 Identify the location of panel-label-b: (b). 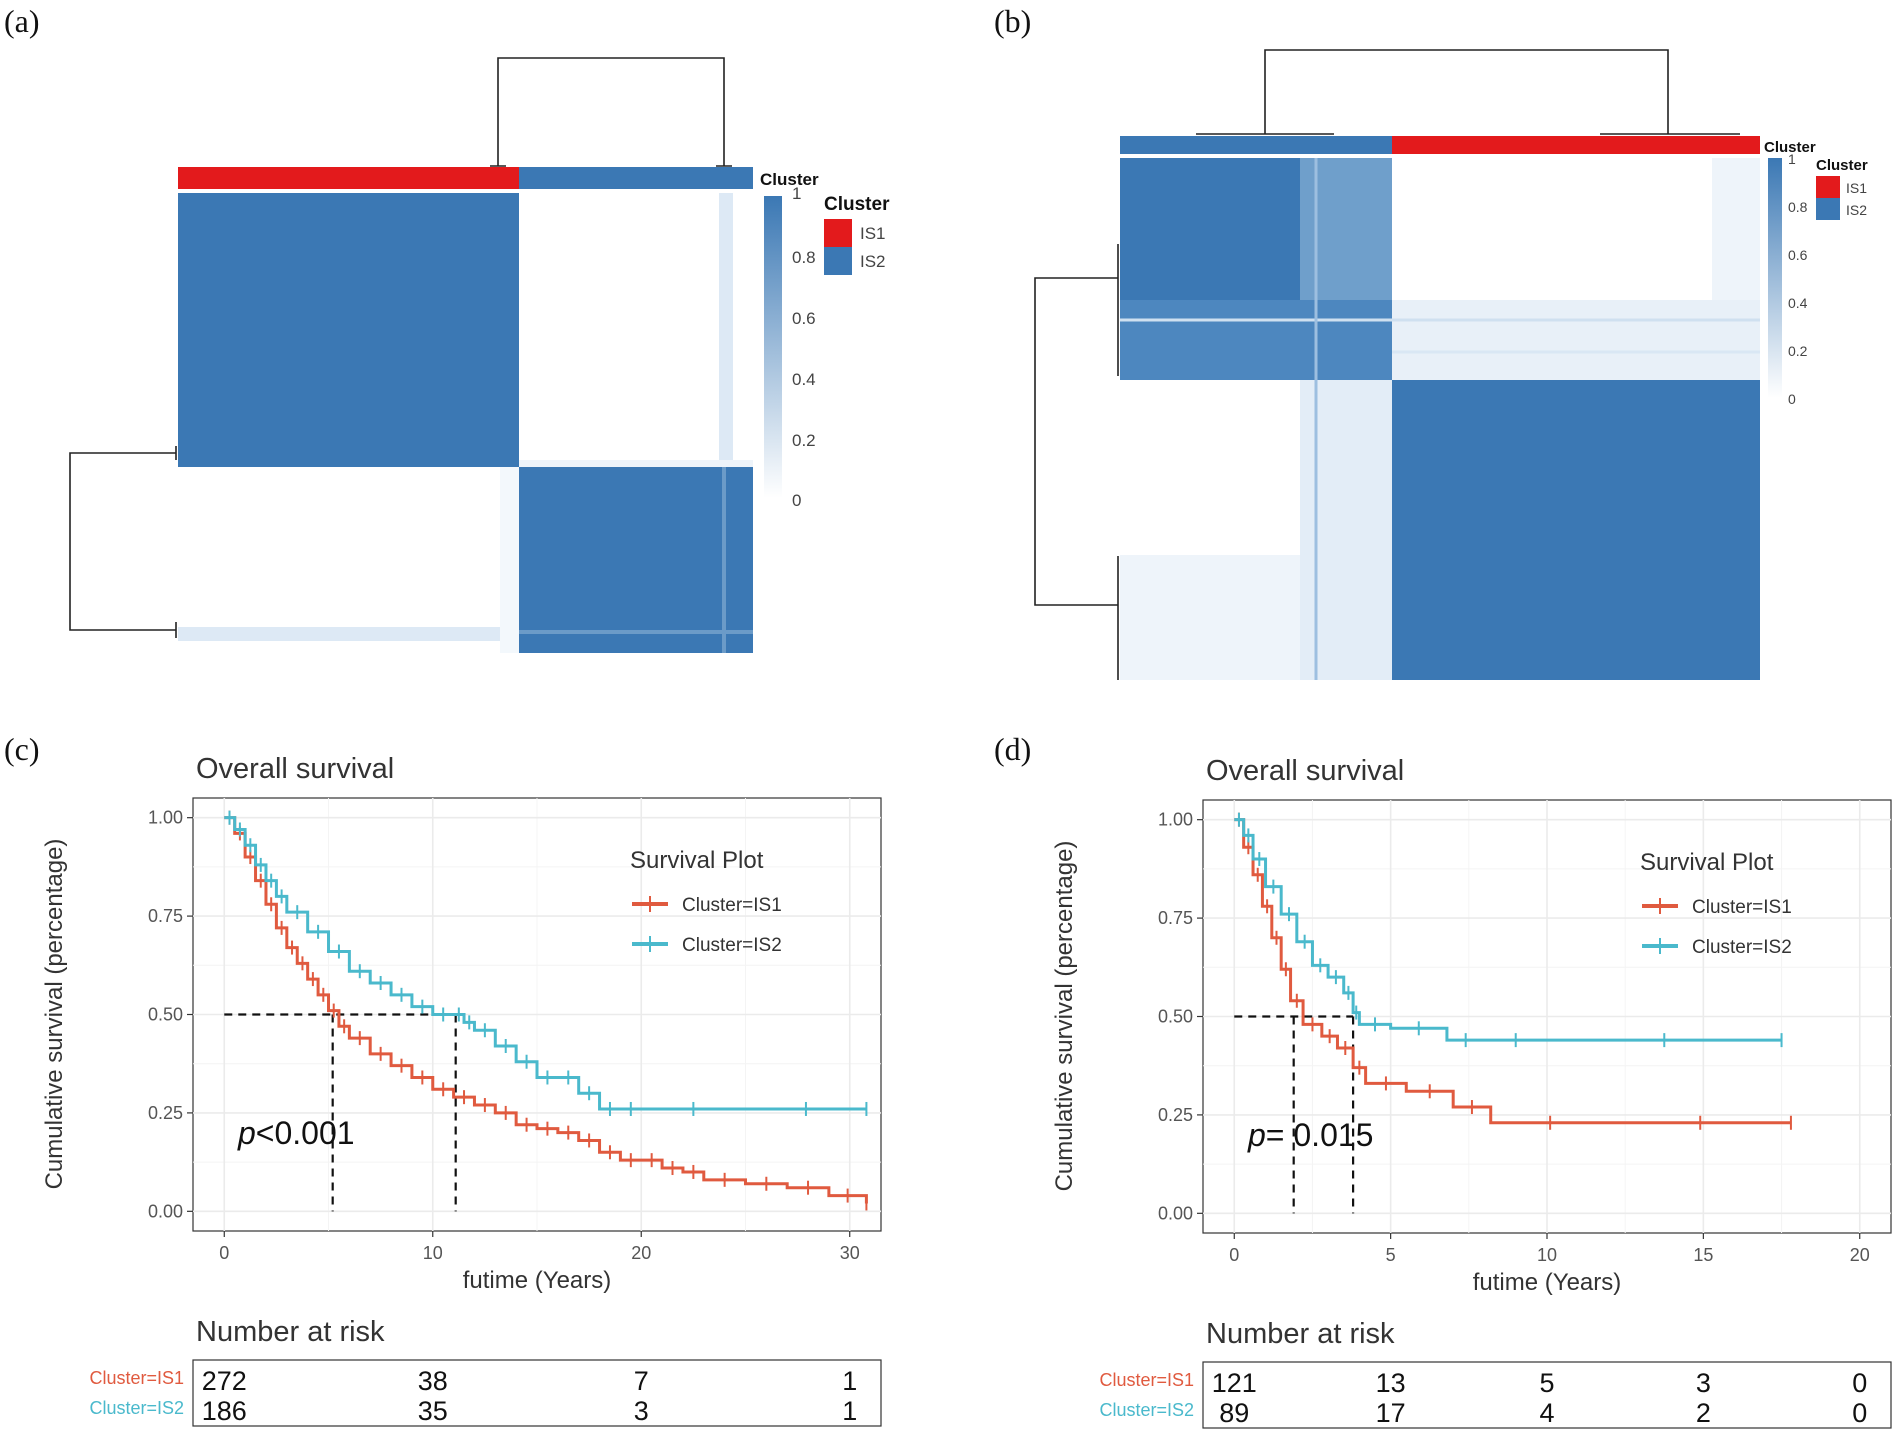
(1012, 21).